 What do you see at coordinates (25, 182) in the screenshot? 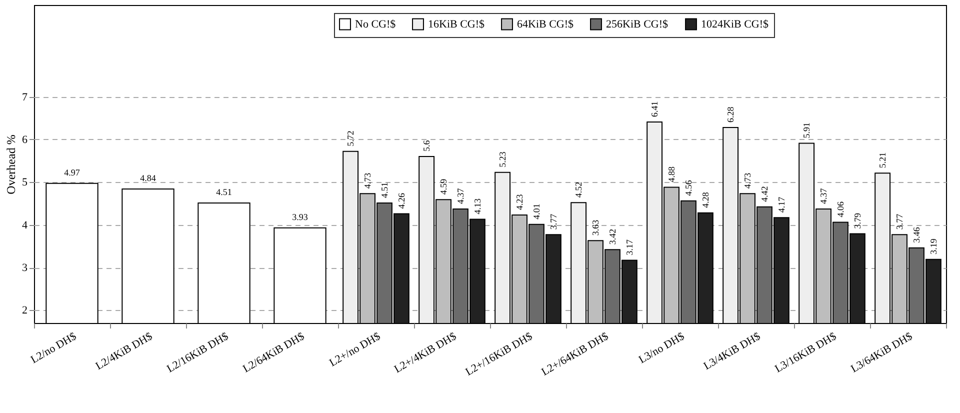
I see `y-tick-label: 5` at bounding box center [25, 182].